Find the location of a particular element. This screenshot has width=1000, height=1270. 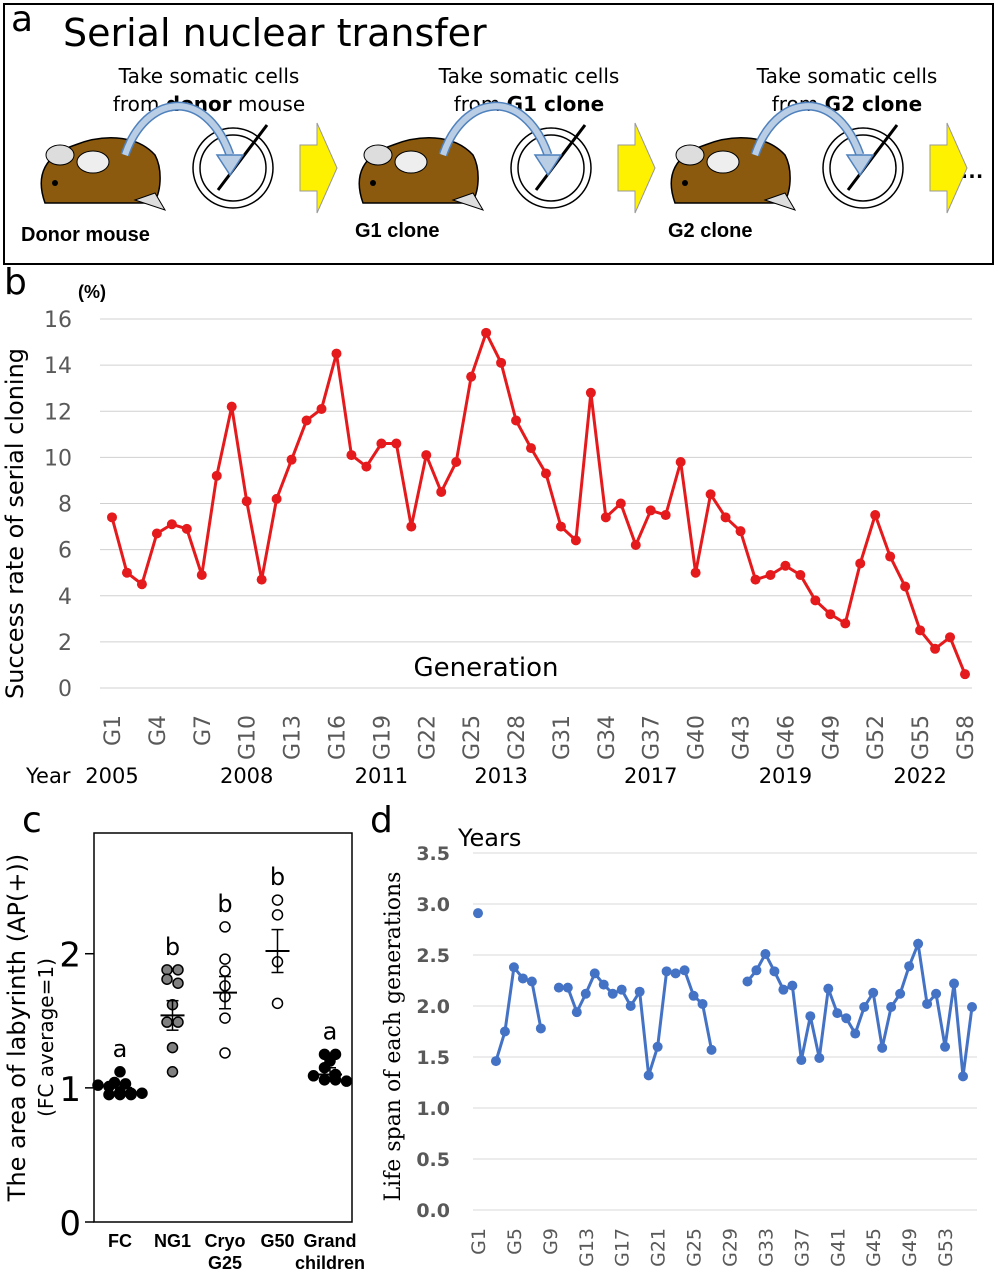

y-tick-label: 0 is located at coordinates (70, 1224).